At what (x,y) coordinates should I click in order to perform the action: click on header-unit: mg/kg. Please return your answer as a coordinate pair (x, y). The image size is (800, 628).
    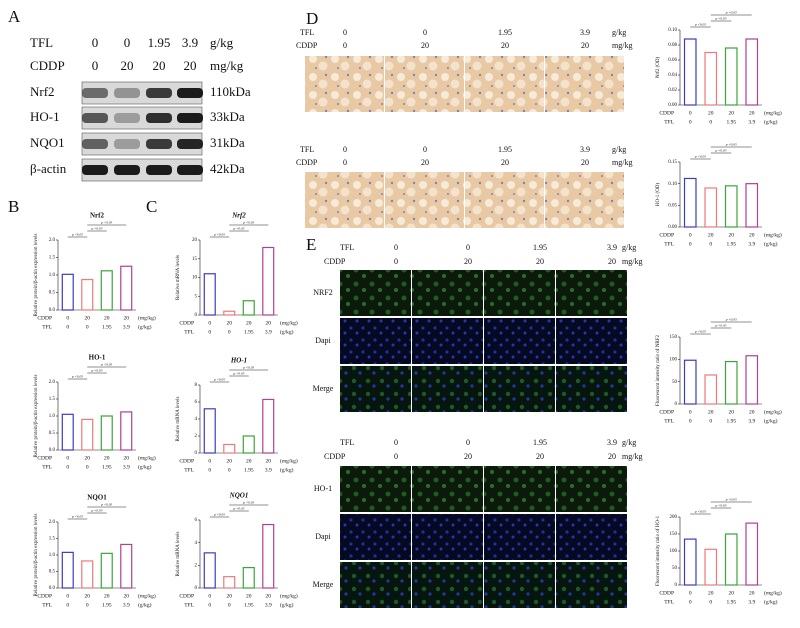
    Looking at the image, I should click on (632, 261).